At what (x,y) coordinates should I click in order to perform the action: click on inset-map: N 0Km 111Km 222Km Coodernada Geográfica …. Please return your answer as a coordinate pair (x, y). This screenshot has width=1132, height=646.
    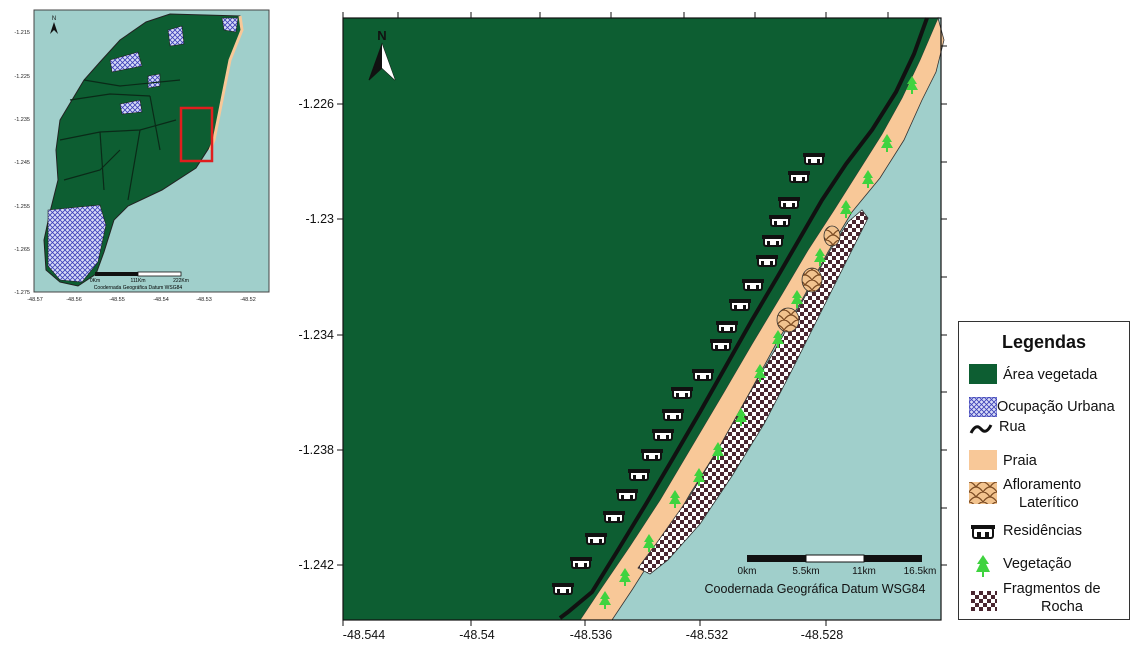
    Looking at the image, I should click on (142, 156).